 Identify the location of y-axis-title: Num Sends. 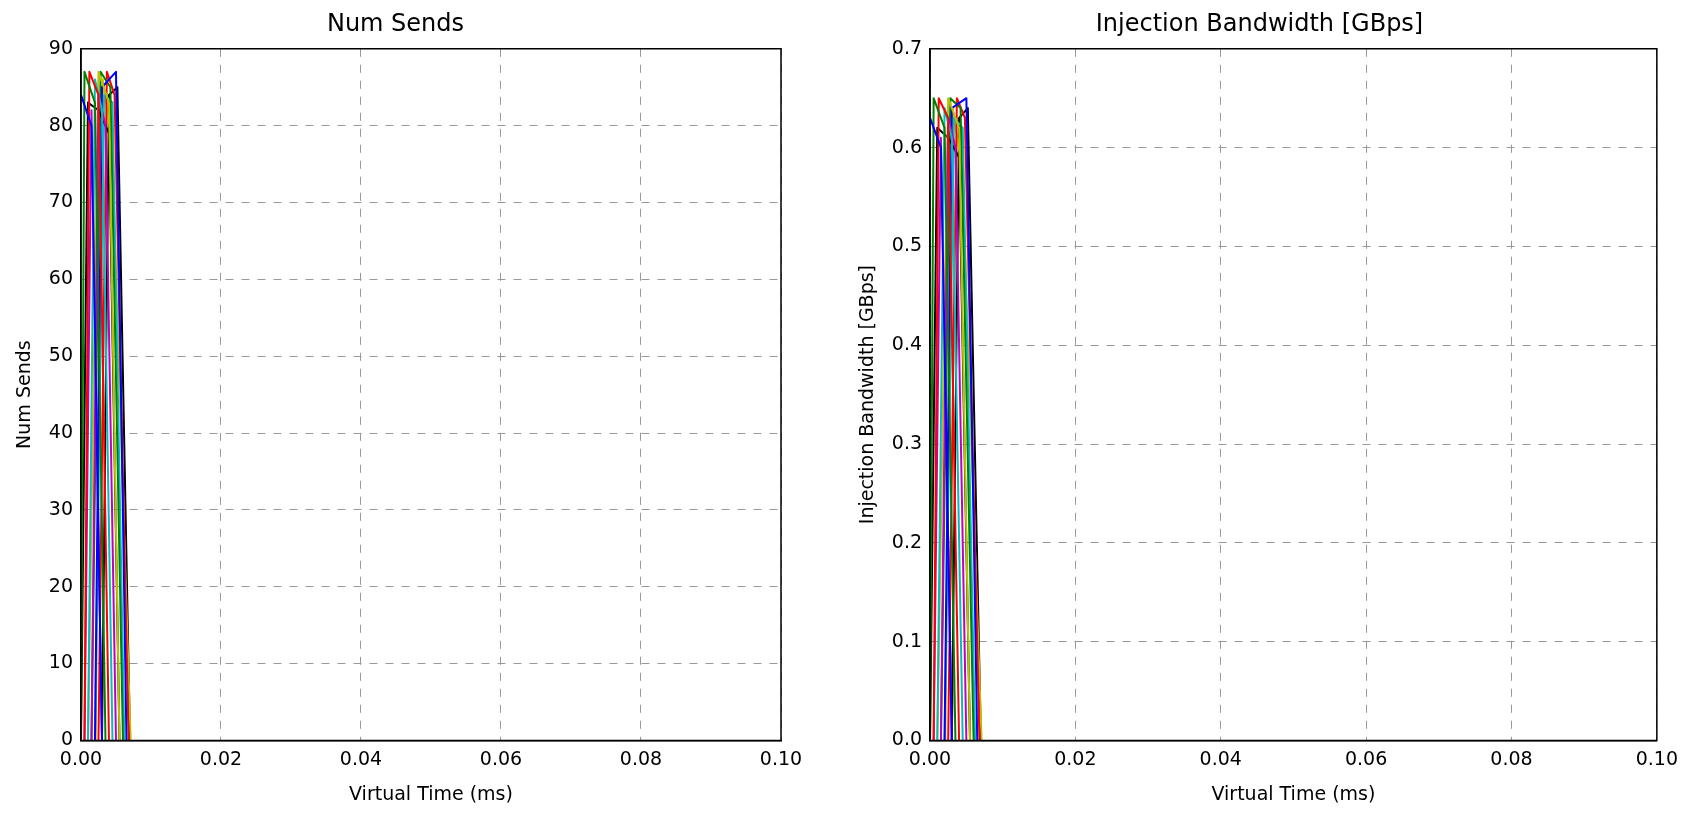
(23, 394).